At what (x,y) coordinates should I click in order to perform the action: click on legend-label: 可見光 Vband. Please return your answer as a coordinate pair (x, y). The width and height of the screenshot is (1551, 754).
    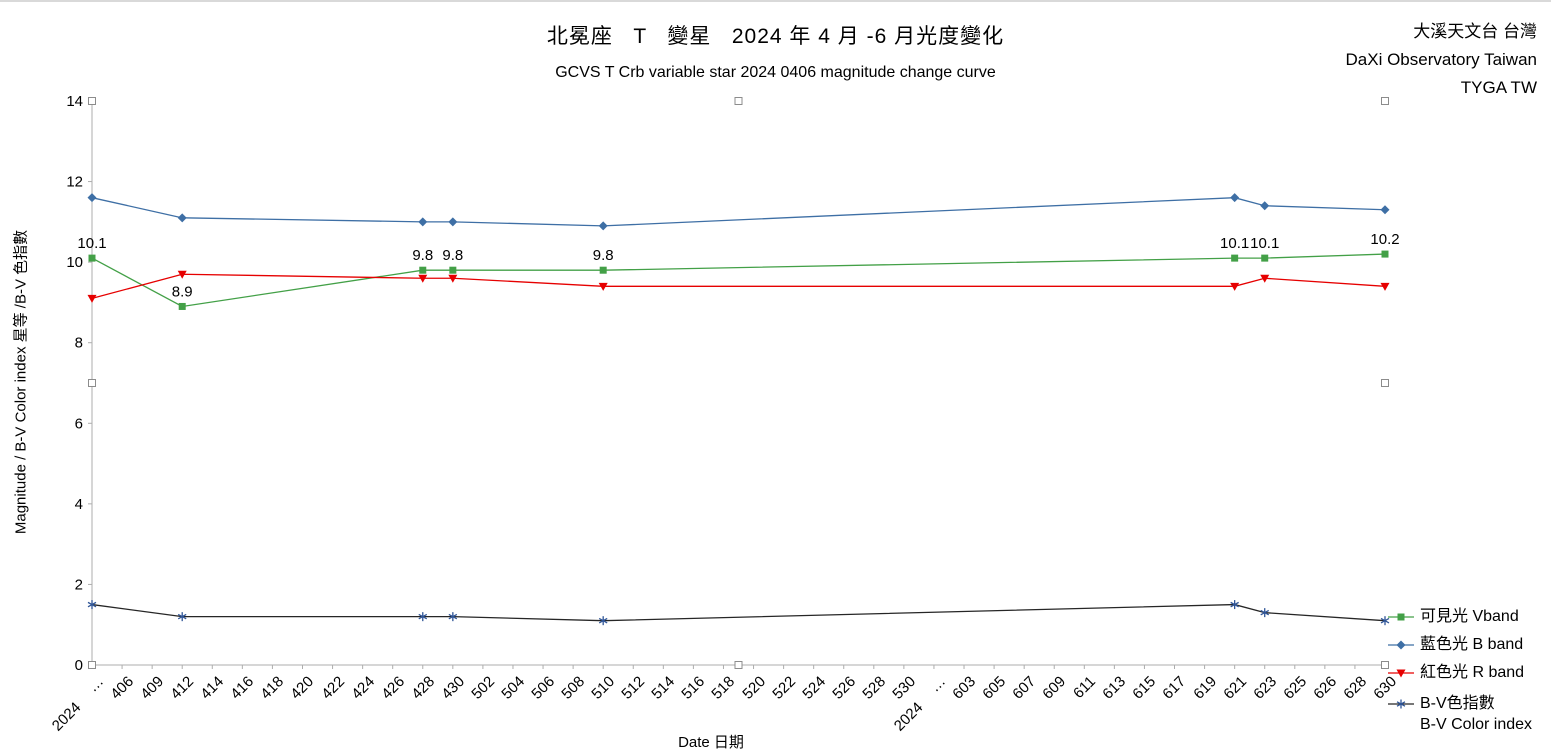
    Looking at the image, I should click on (1469, 616).